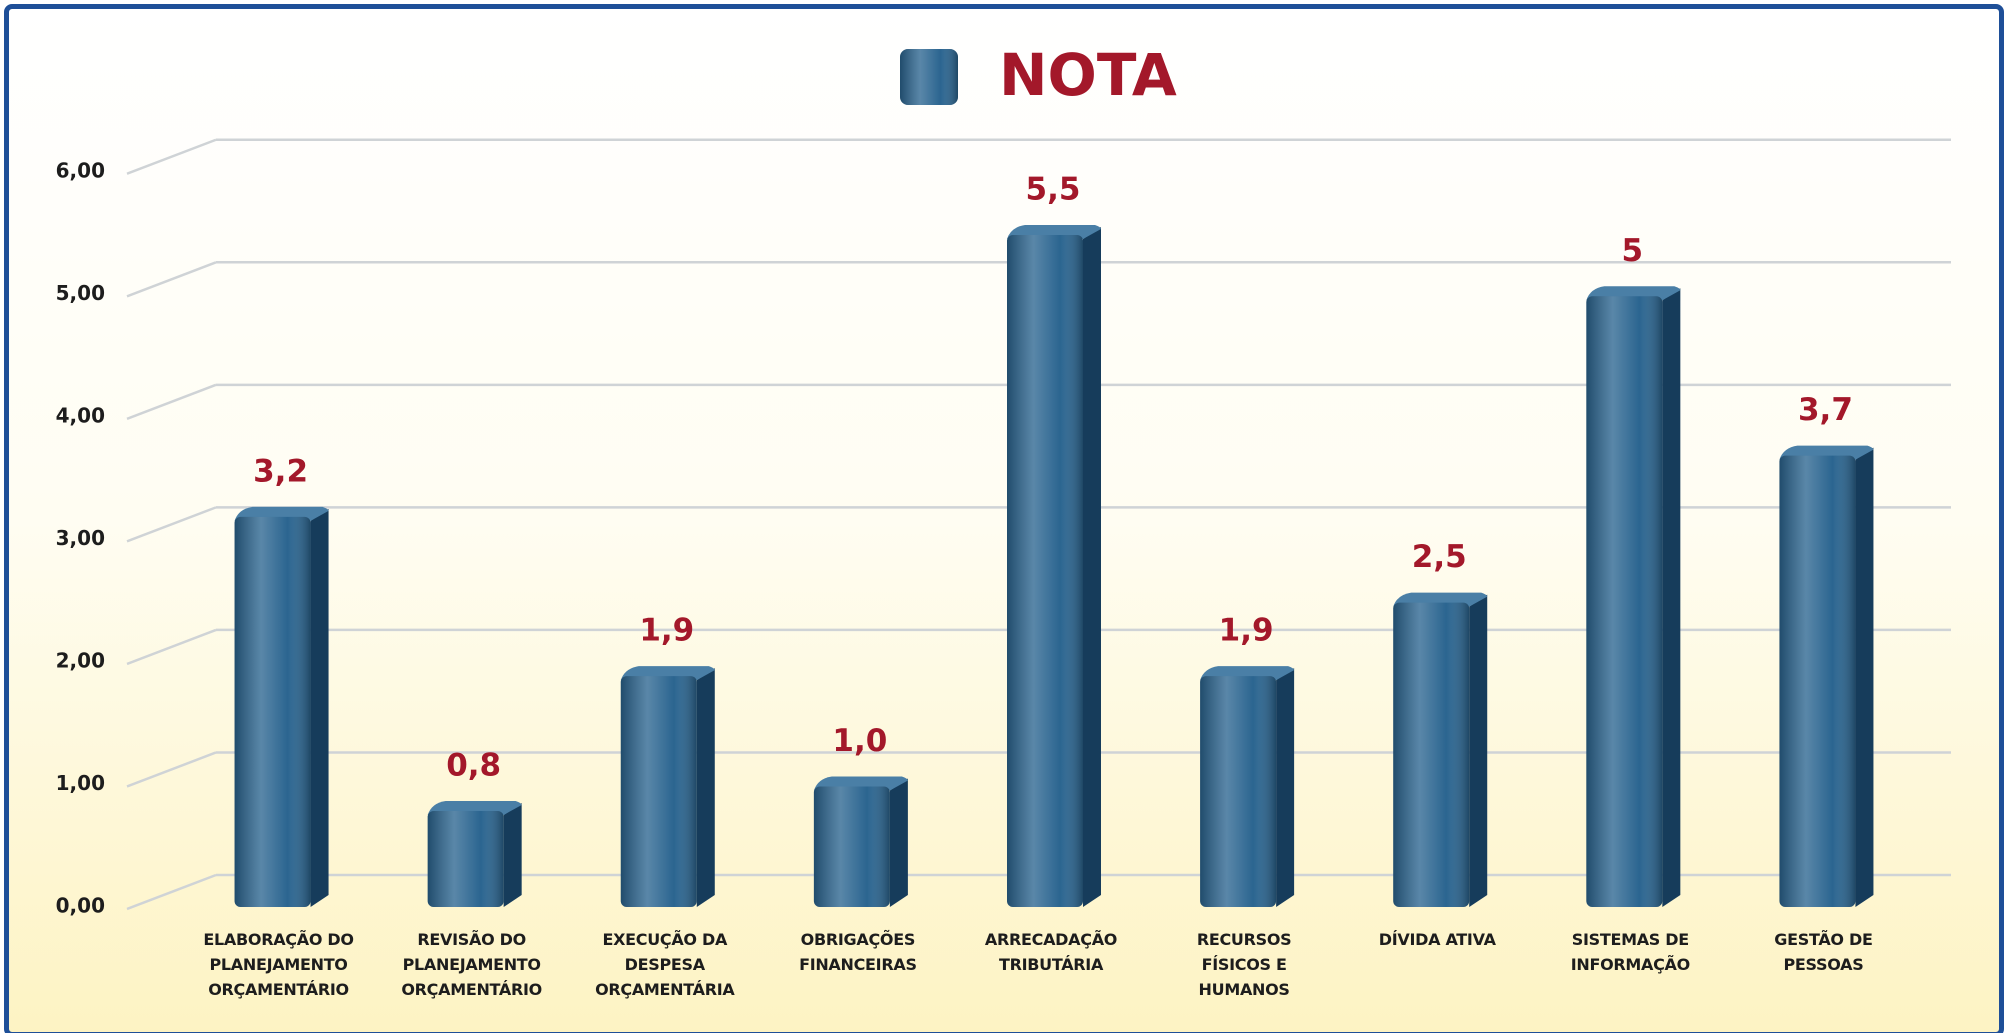 This screenshot has height=1033, width=2004. Describe the element at coordinates (473, 765) in the screenshot. I see `data-label: 0,8` at that location.